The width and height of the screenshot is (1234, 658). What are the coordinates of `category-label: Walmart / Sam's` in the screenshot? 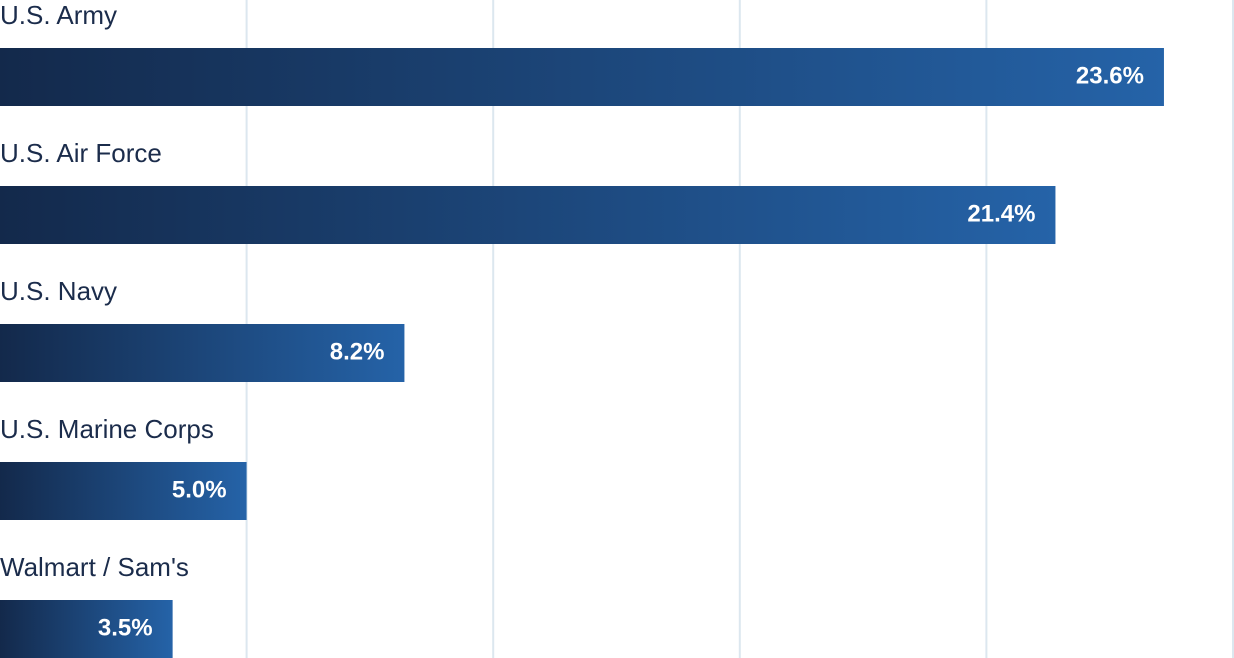 It's located at (94, 567).